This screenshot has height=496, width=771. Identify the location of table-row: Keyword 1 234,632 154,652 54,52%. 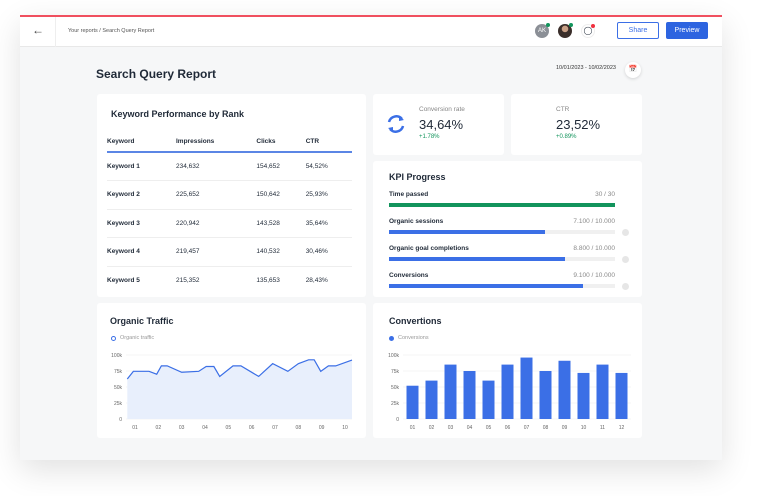
(229, 166).